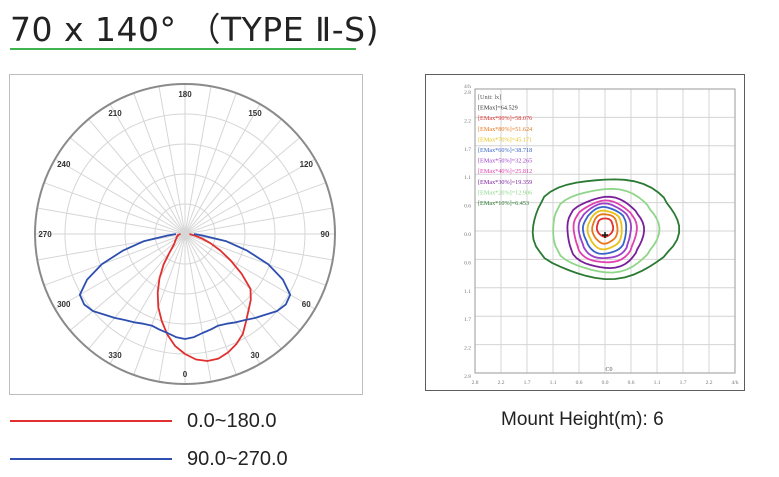  I want to click on page-title: 70 x 140° （TYPE Ⅱ-S), so click(195, 29).